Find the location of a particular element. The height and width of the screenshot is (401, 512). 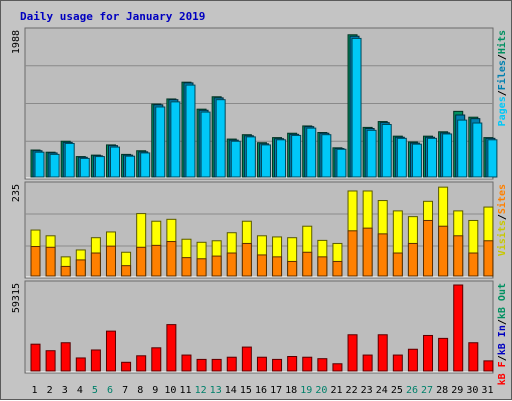

legend-entry: Hits is located at coordinates (502, 42).